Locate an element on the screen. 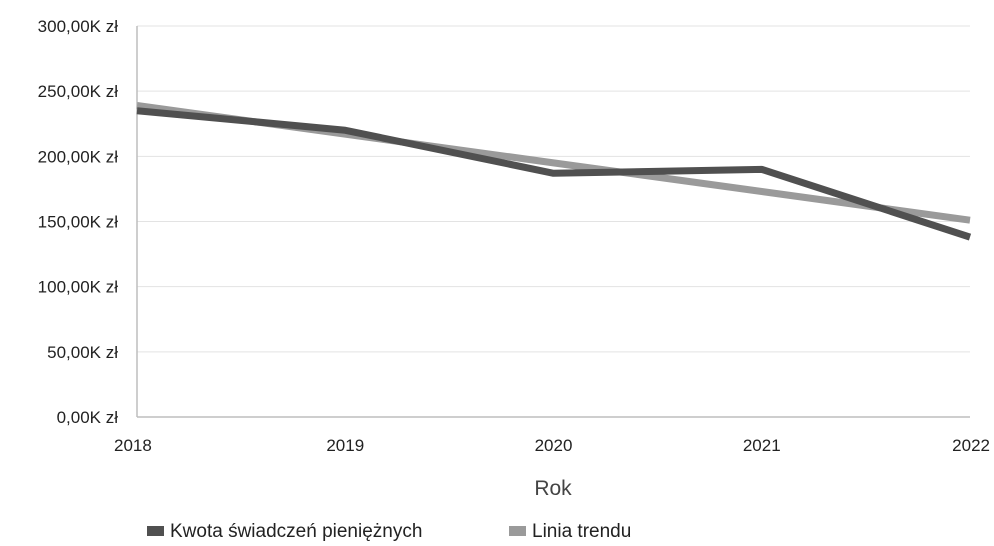  x-axis-title: Rok is located at coordinates (553, 488).